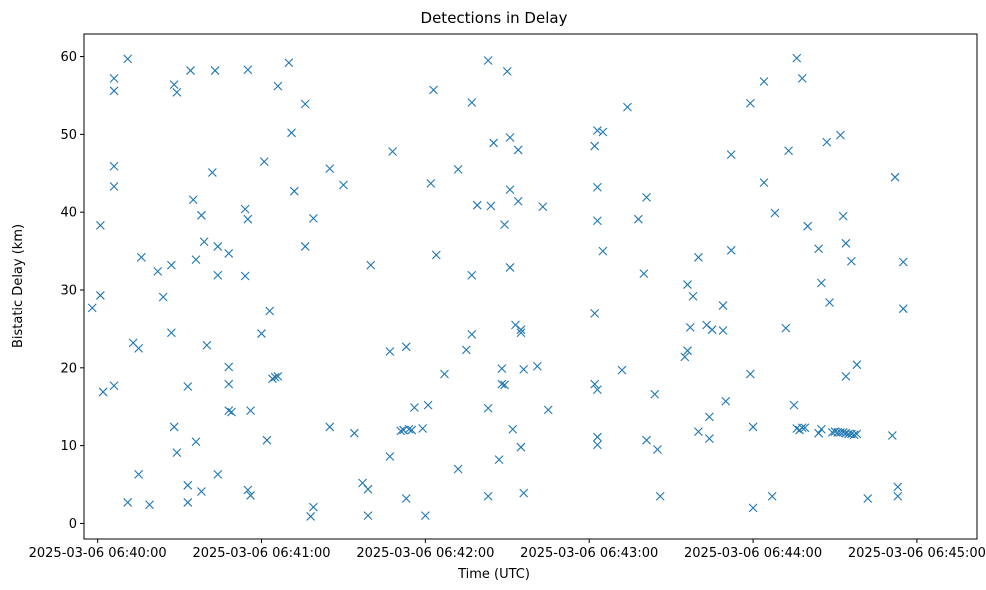 This screenshot has width=986, height=590. What do you see at coordinates (493, 574) in the screenshot?
I see `x-axis-label: Time (UTC)` at bounding box center [493, 574].